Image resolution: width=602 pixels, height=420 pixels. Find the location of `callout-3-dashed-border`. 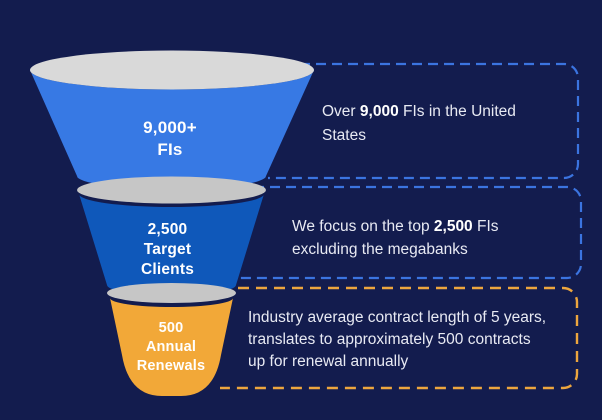

callout-3-dashed-border is located at coordinates (399, 338).